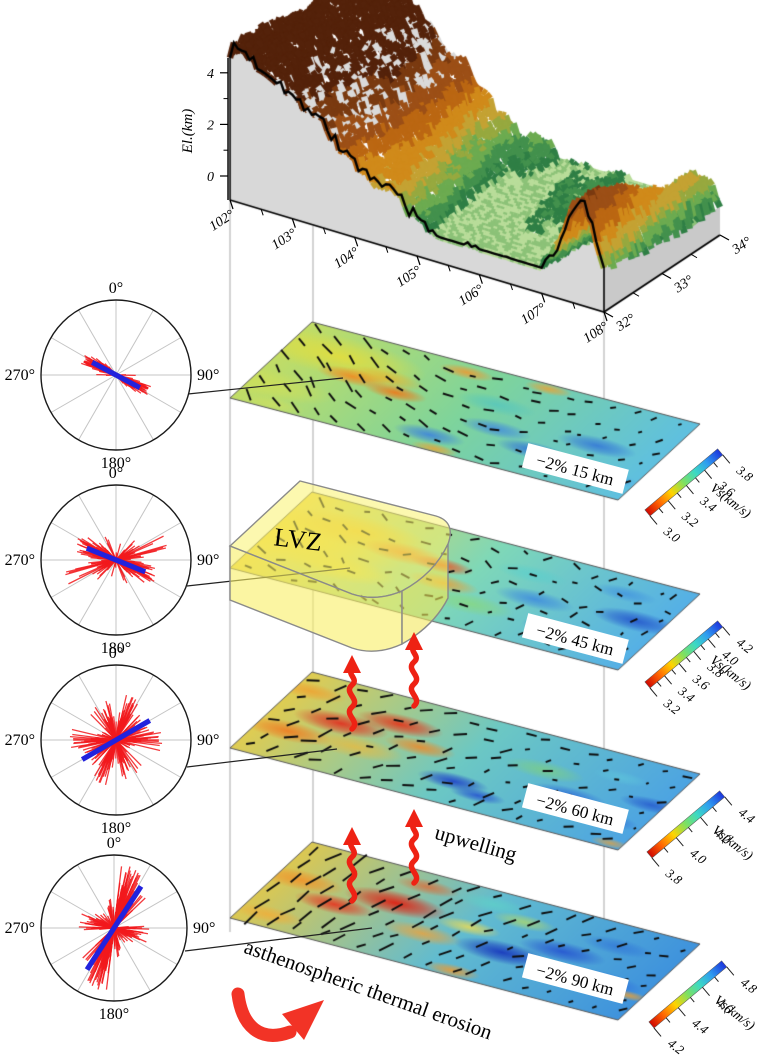 The image size is (782, 1062). What do you see at coordinates (368, 989) in the screenshot?
I see `erosion-label: asthenospheric thermal erosion` at bounding box center [368, 989].